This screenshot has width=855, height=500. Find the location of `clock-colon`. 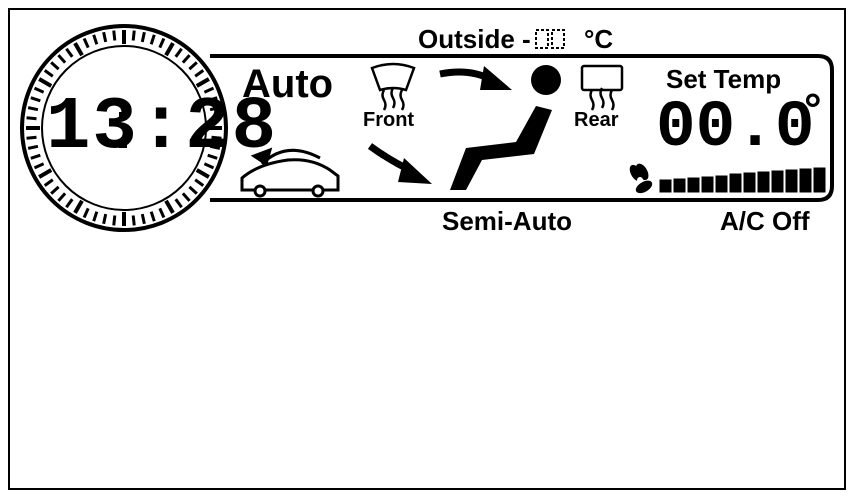

clock-colon is located at coordinates (123, 130).